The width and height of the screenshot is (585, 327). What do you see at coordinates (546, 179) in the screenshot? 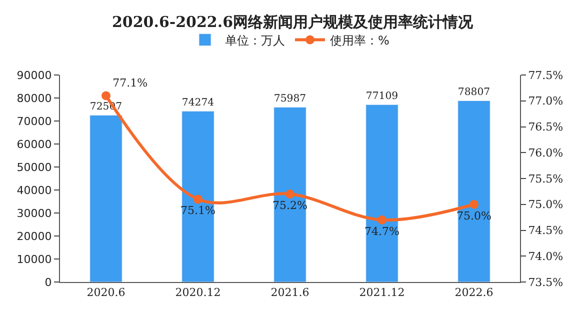
I see `y2-tick-label: 75.5%` at bounding box center [546, 179].